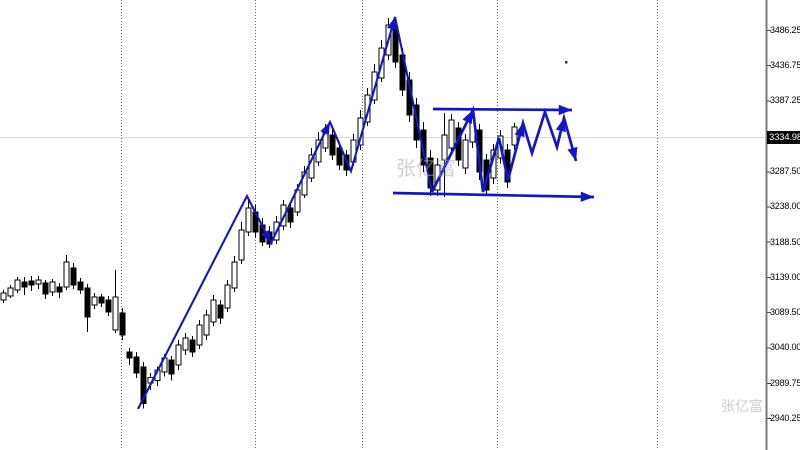 Image resolution: width=800 pixels, height=450 pixels. Describe the element at coordinates (504, 149) in the screenshot. I see `range-zigzag-drawing` at that location.